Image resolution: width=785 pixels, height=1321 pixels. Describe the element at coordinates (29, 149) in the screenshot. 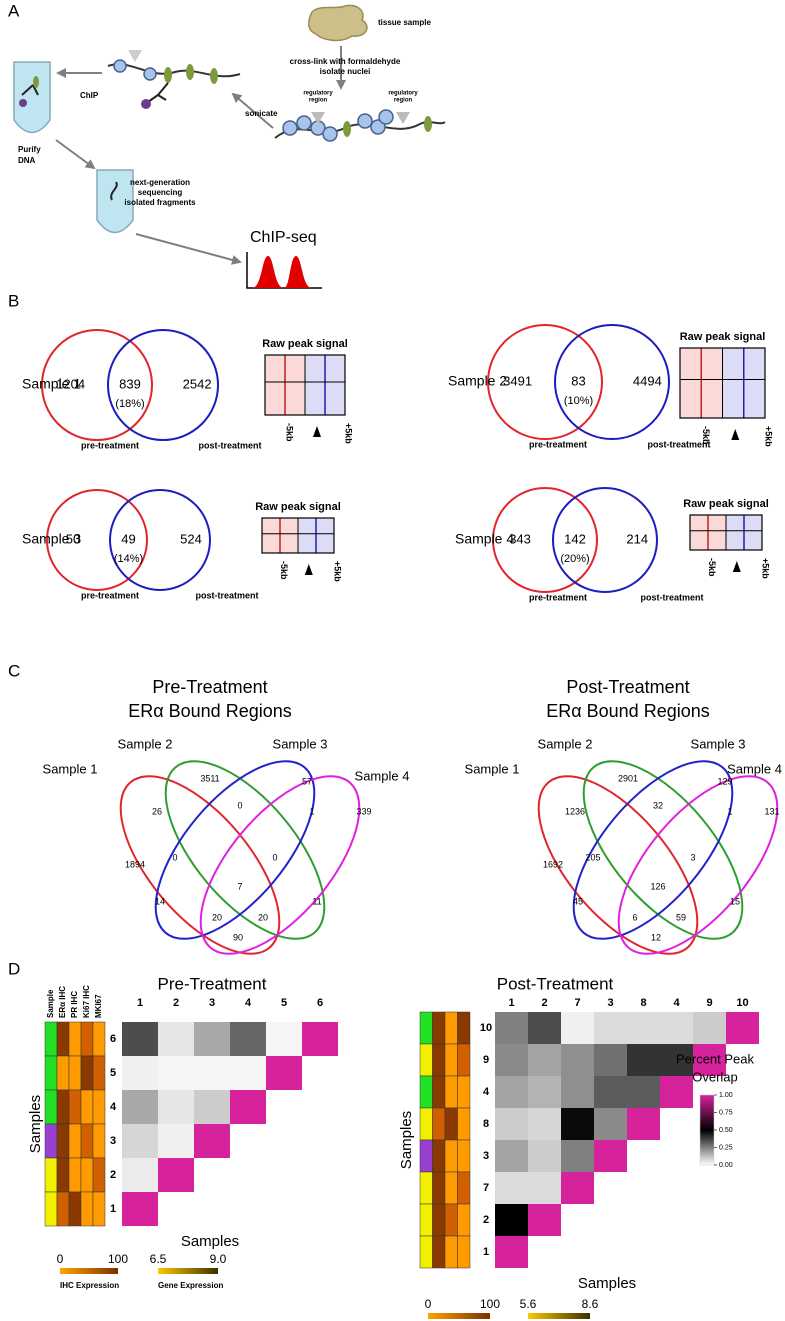

I see `caption: Purify` at that location.